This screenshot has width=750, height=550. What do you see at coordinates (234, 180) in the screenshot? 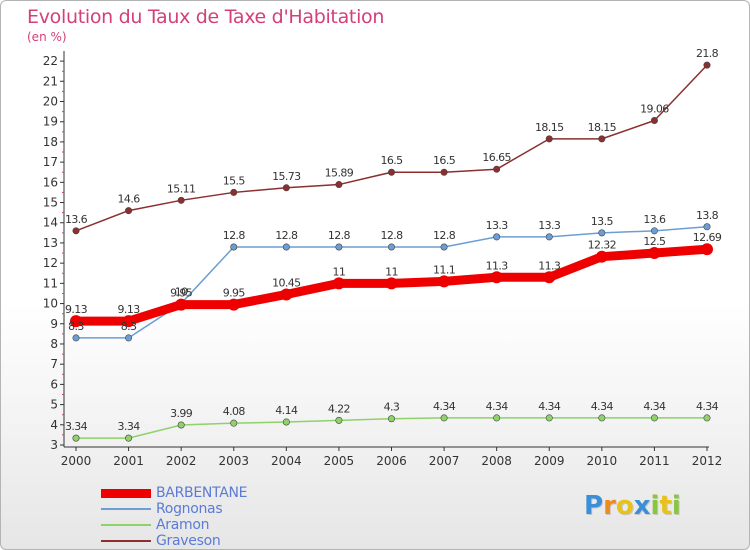
I see `data-label: 15.5` at bounding box center [234, 180].